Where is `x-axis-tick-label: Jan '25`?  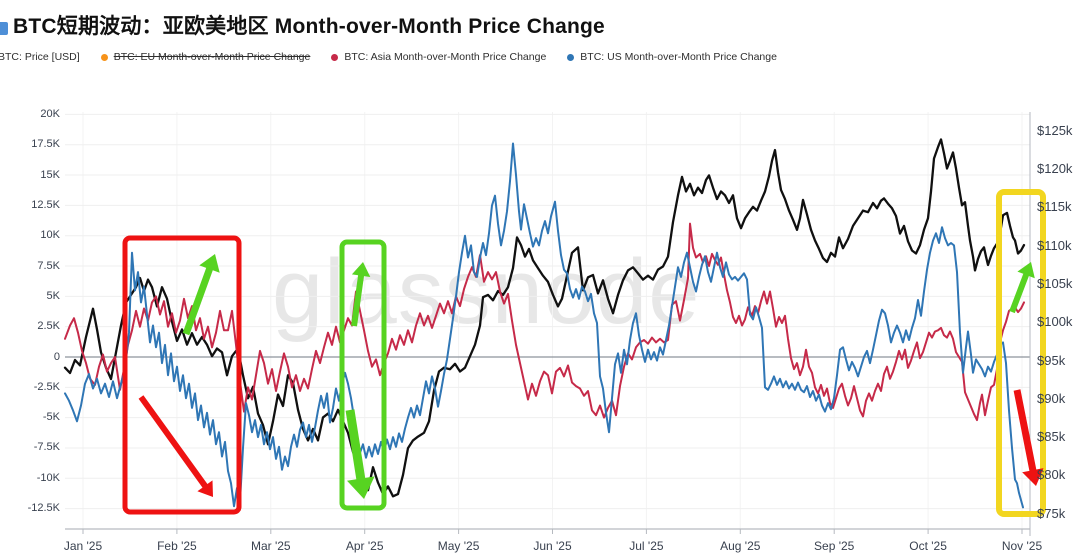 x-axis-tick-label: Jan '25 is located at coordinates (83, 546).